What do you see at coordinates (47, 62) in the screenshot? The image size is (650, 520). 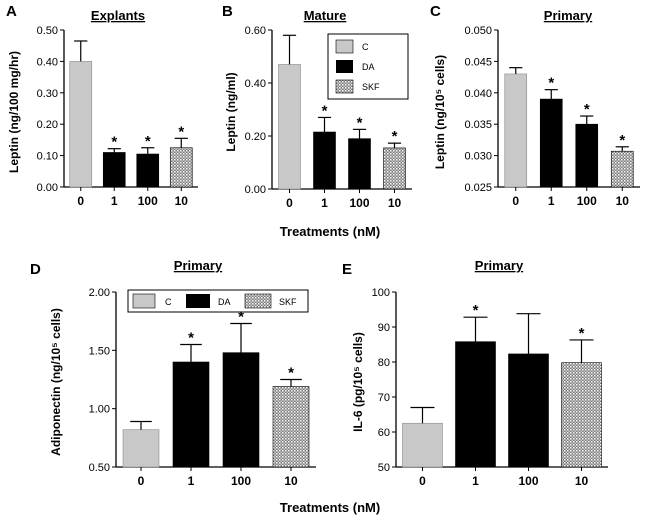 I see `panel-a-y-tick-label: 0.40` at bounding box center [47, 62].